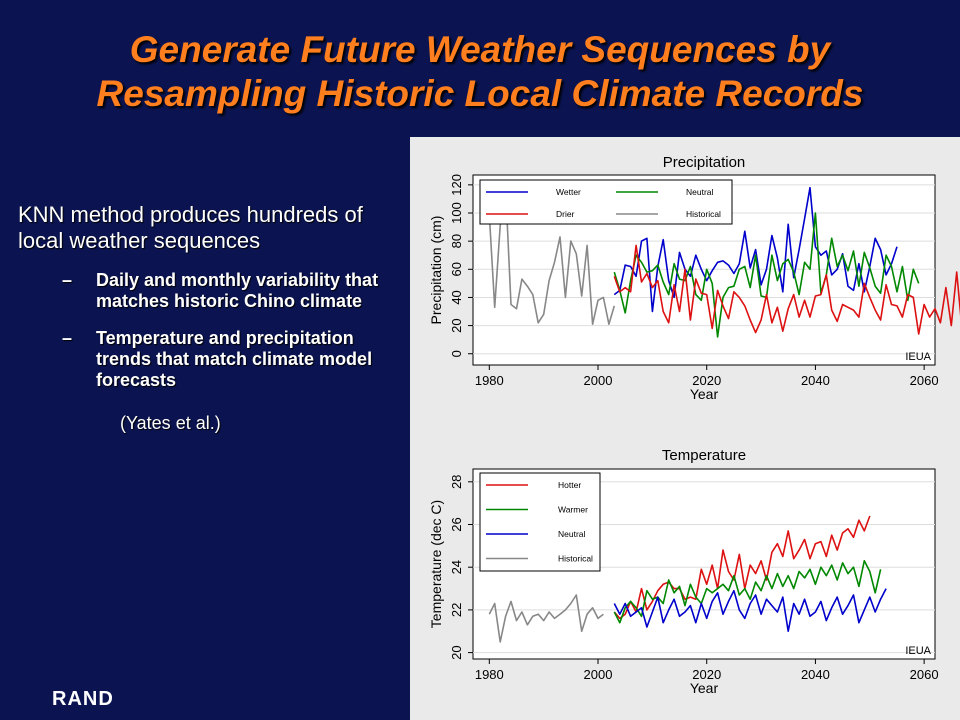 Image resolution: width=960 pixels, height=720 pixels. Describe the element at coordinates (456, 297) in the screenshot. I see `y-tick-label: 40` at that location.